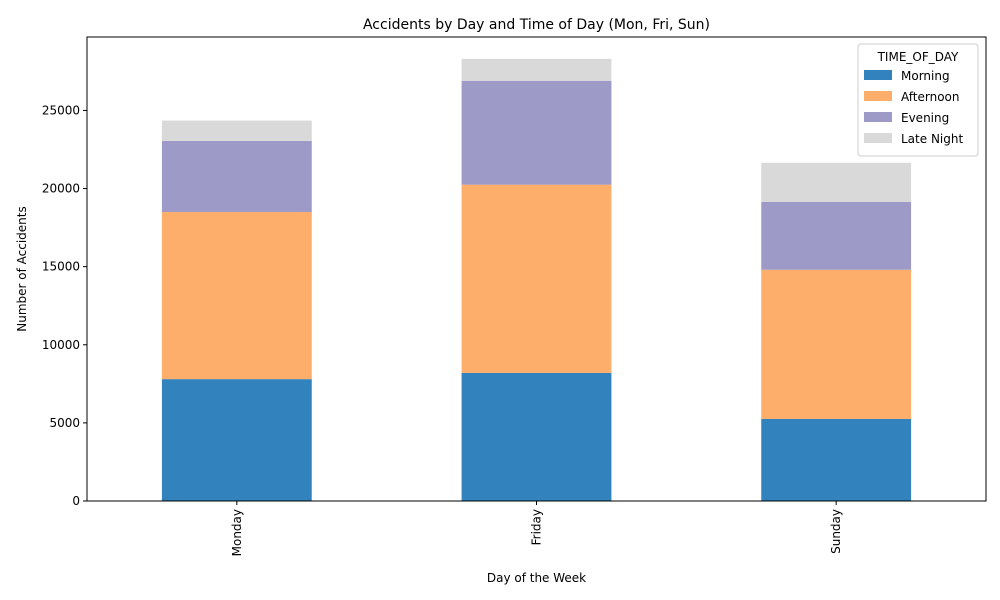  What do you see at coordinates (61, 345) in the screenshot?
I see `y-tick-label: 10000` at bounding box center [61, 345].